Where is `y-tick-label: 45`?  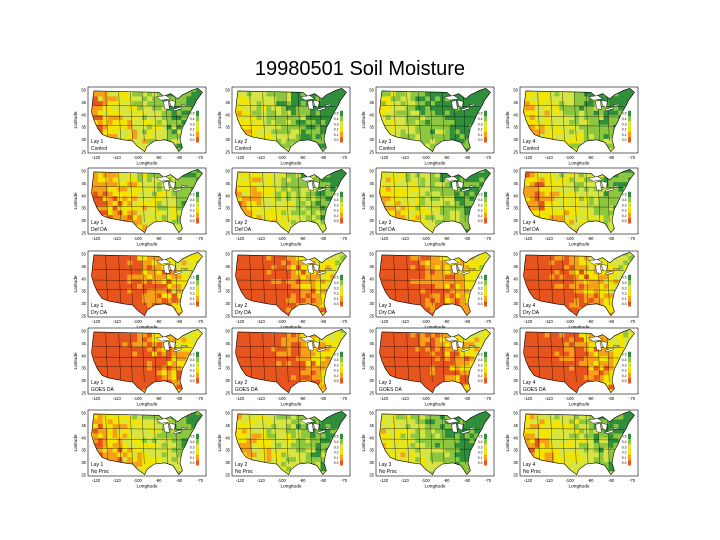
y-tick-label: 45 is located at coordinates (371, 102).